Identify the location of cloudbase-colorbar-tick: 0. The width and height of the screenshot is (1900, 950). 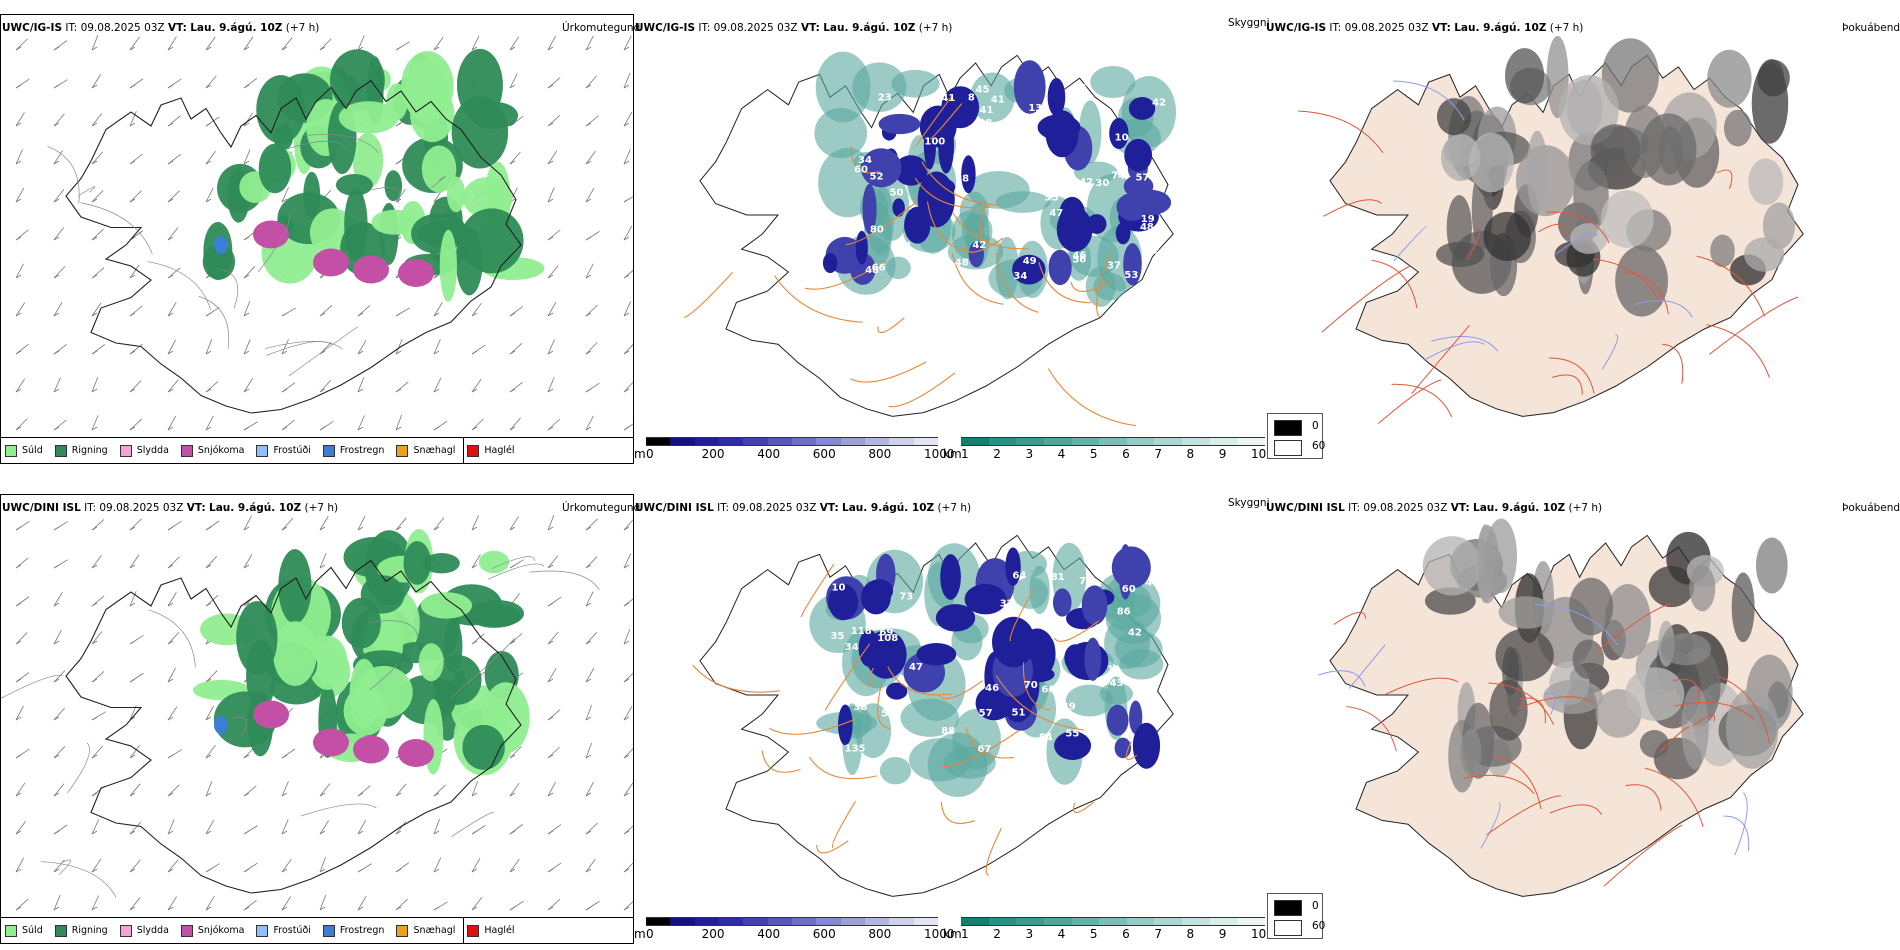
(650, 934).